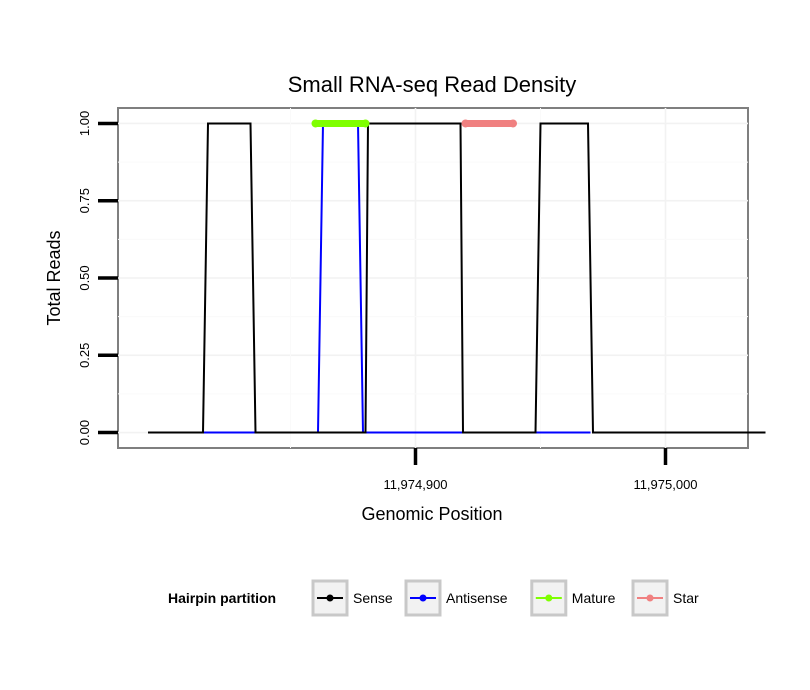  I want to click on y-tick-label: 0.00, so click(84, 432).